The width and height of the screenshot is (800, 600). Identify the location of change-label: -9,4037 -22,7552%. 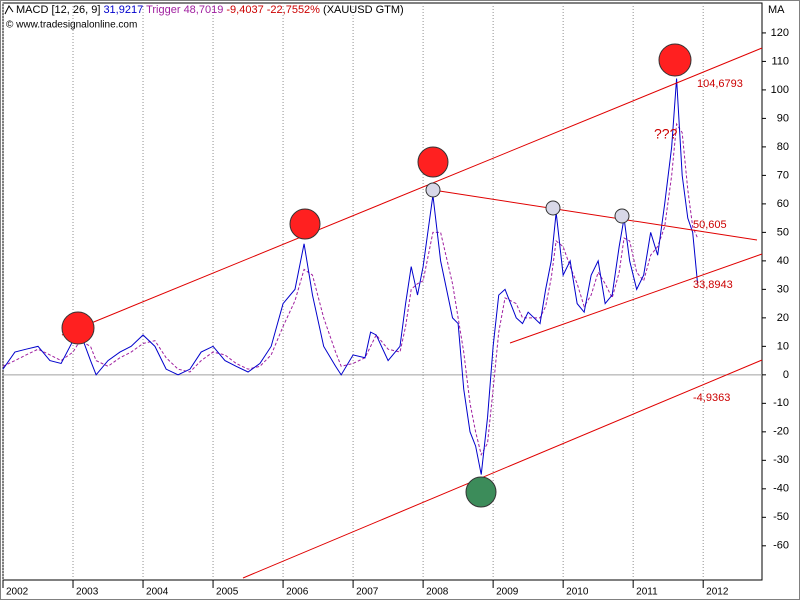
(273, 10).